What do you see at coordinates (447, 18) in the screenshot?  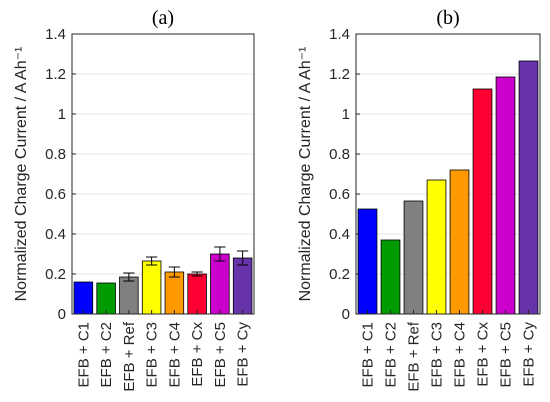 I see `panel-letter-b: (b)` at bounding box center [447, 18].